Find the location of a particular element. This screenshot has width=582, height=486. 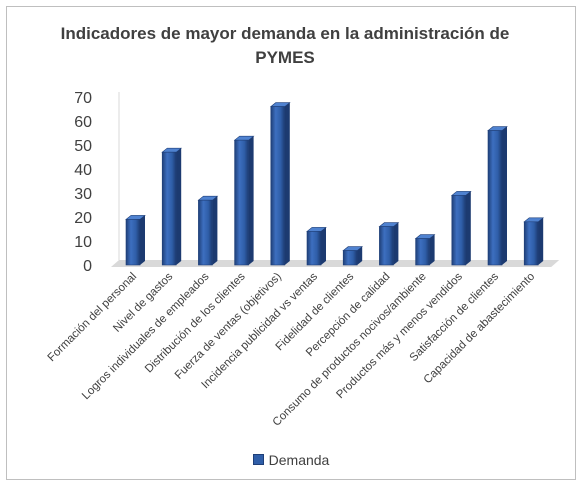

y-tick-label: 40 is located at coordinates (83, 170).